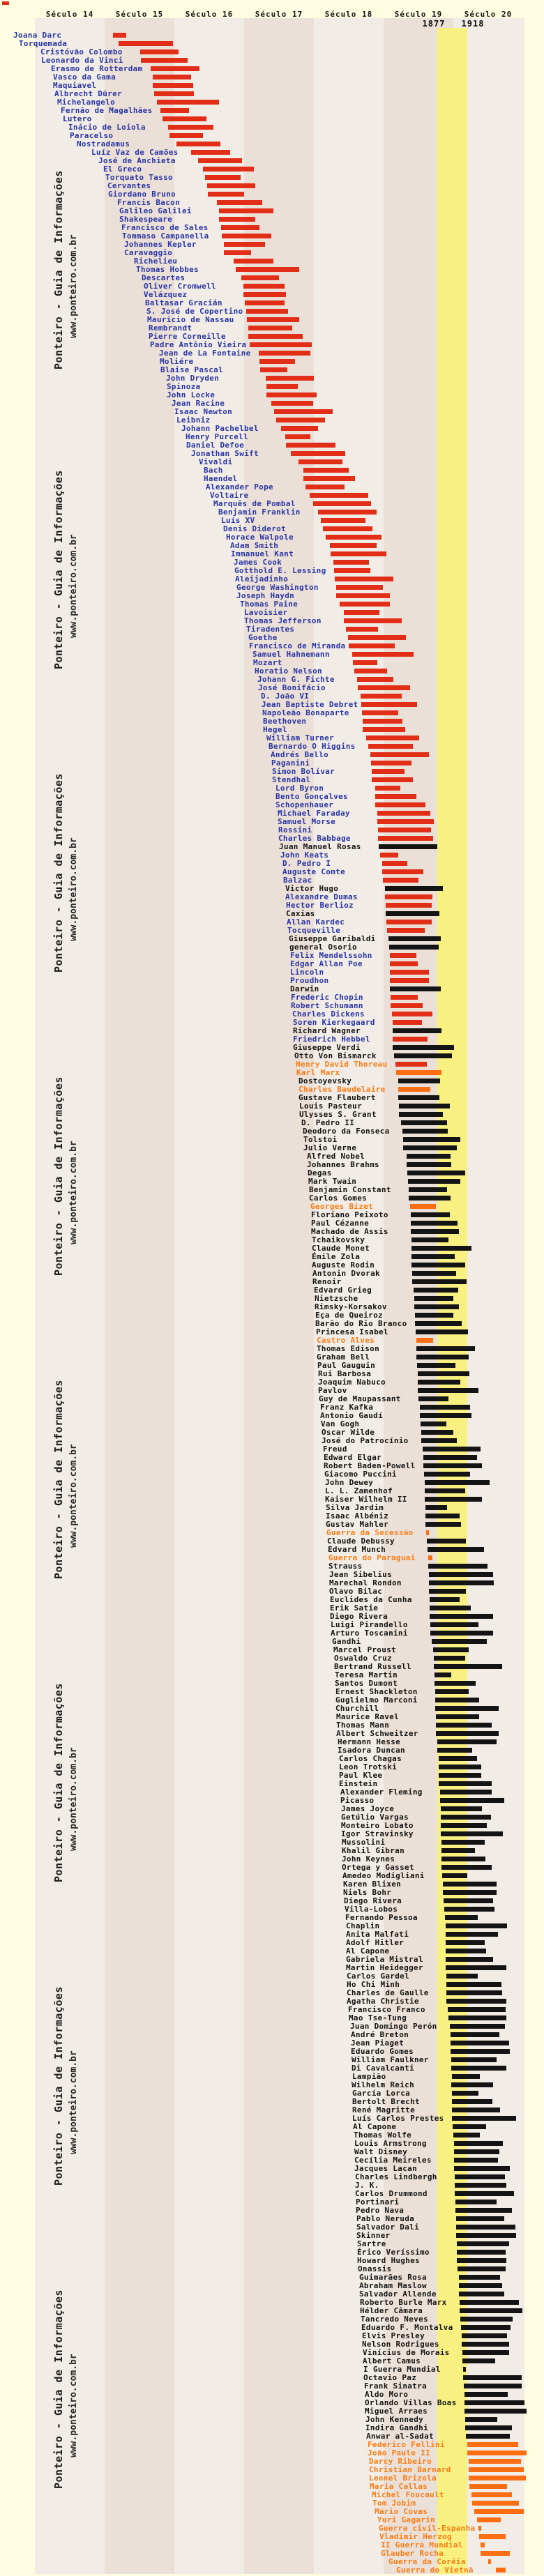 This screenshot has height=2576, width=544. What do you see at coordinates (373, 1851) in the screenshot?
I see `person-name: Khalil Gibran` at bounding box center [373, 1851].